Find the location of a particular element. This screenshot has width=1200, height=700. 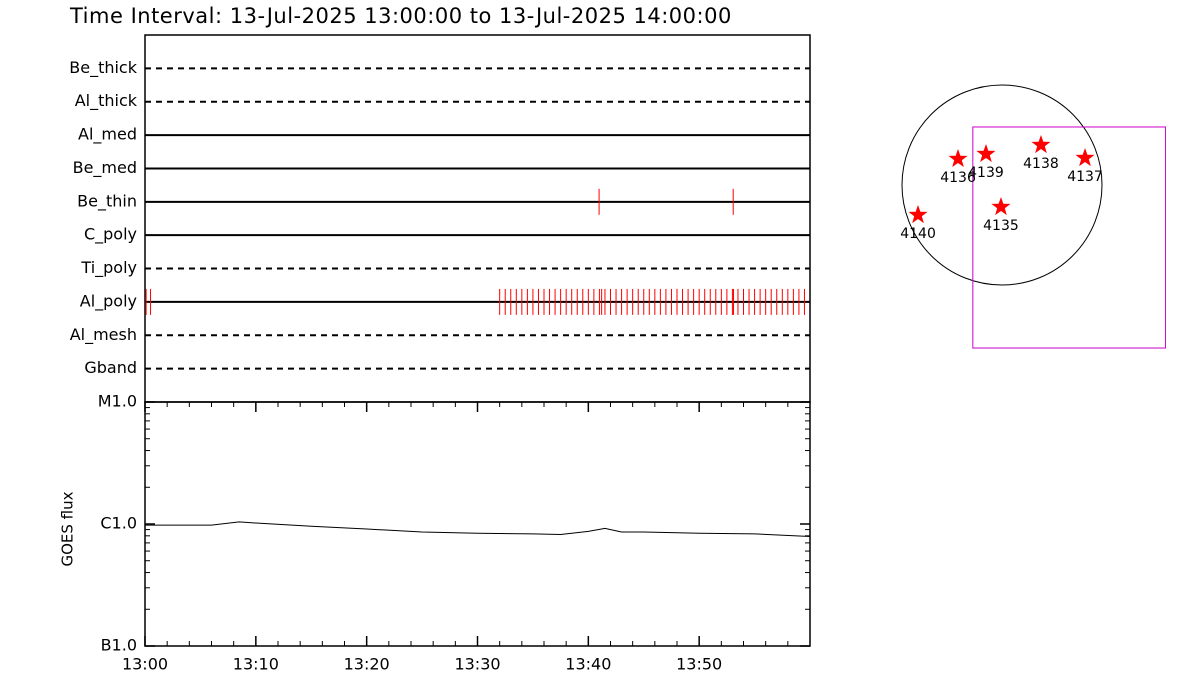

y-tick-label: C1.0 is located at coordinates (118, 523).